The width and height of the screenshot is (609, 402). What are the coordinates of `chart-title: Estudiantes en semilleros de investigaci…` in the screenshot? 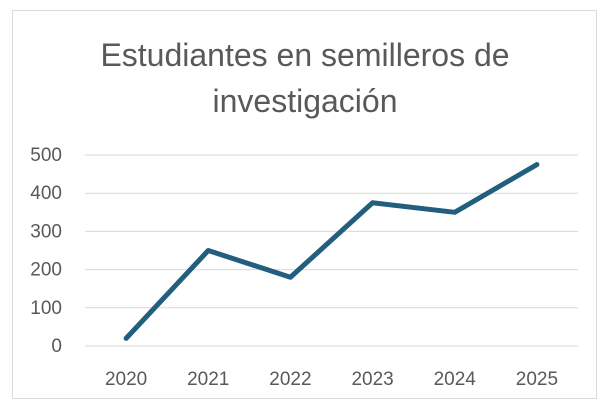 It's located at (305, 78).